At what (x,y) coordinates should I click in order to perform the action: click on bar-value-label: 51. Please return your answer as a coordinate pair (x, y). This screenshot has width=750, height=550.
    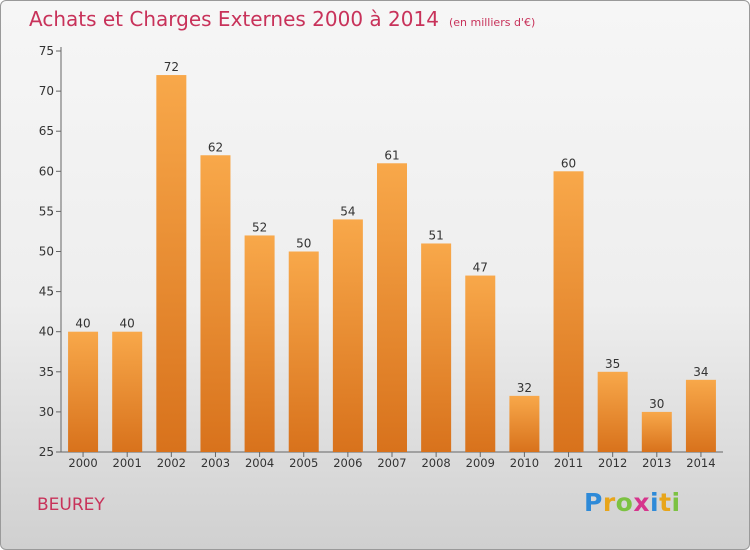
    Looking at the image, I should click on (435, 235).